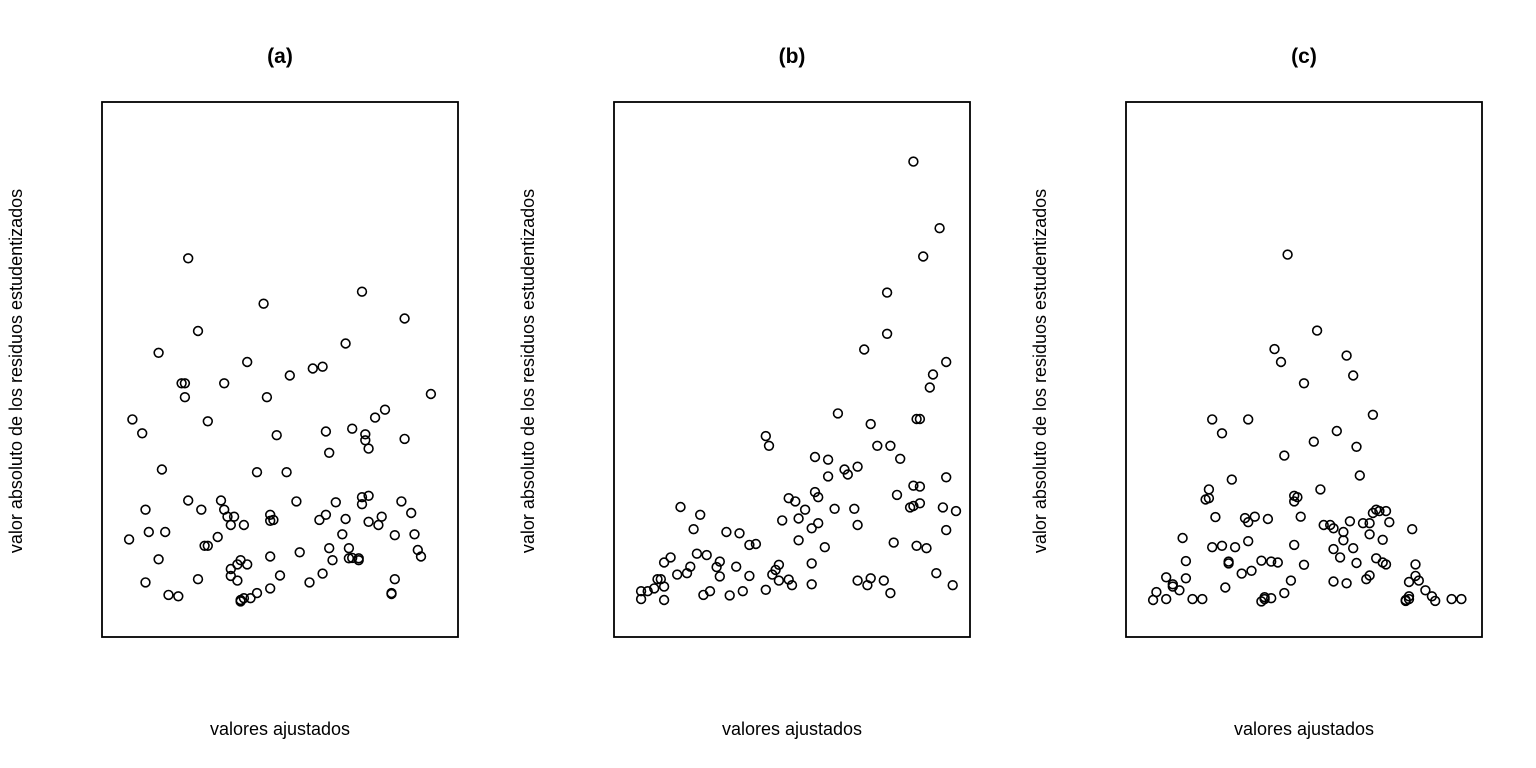  Describe the element at coordinates (280, 729) in the screenshot. I see `panel-a-x-axis-label: valores ajustados` at that location.